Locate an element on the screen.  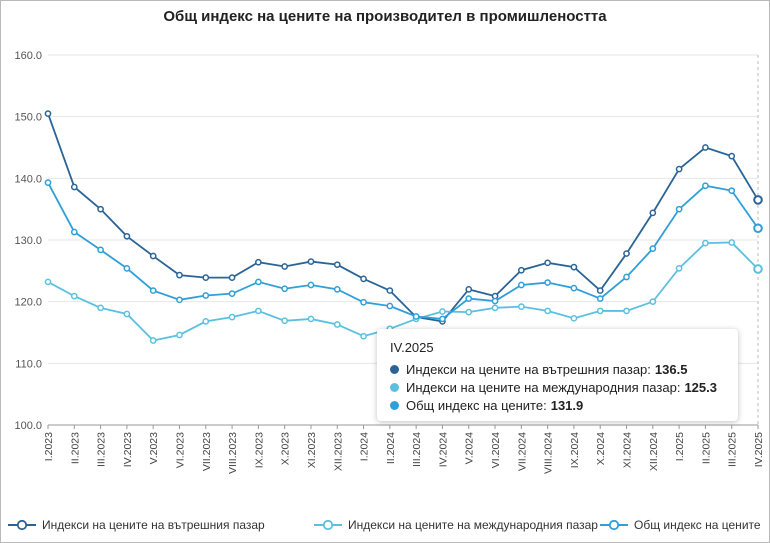
x-tick-label: I.2023 is located at coordinates (49, 446).